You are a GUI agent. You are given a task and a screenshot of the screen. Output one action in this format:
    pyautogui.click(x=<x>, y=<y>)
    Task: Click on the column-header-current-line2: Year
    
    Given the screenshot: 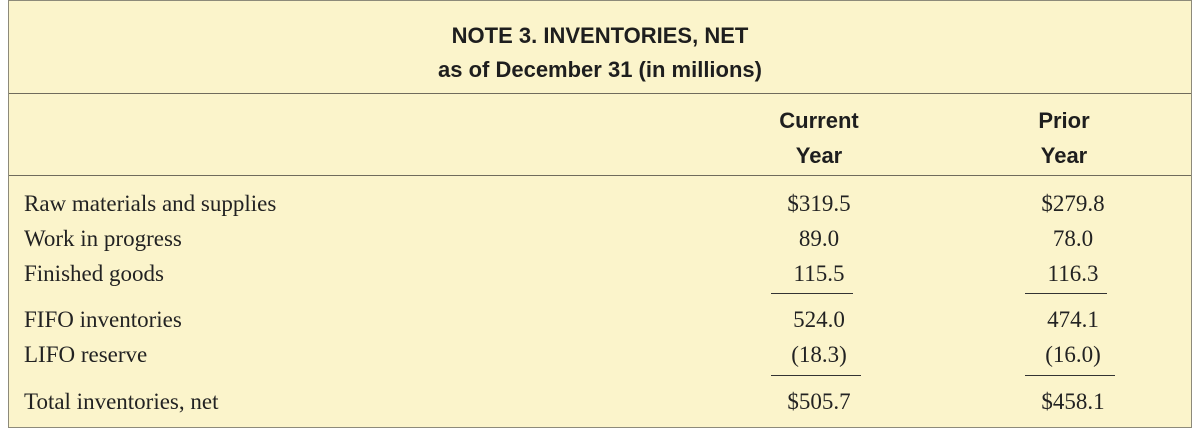 What is the action you would take?
    pyautogui.click(x=819, y=155)
    